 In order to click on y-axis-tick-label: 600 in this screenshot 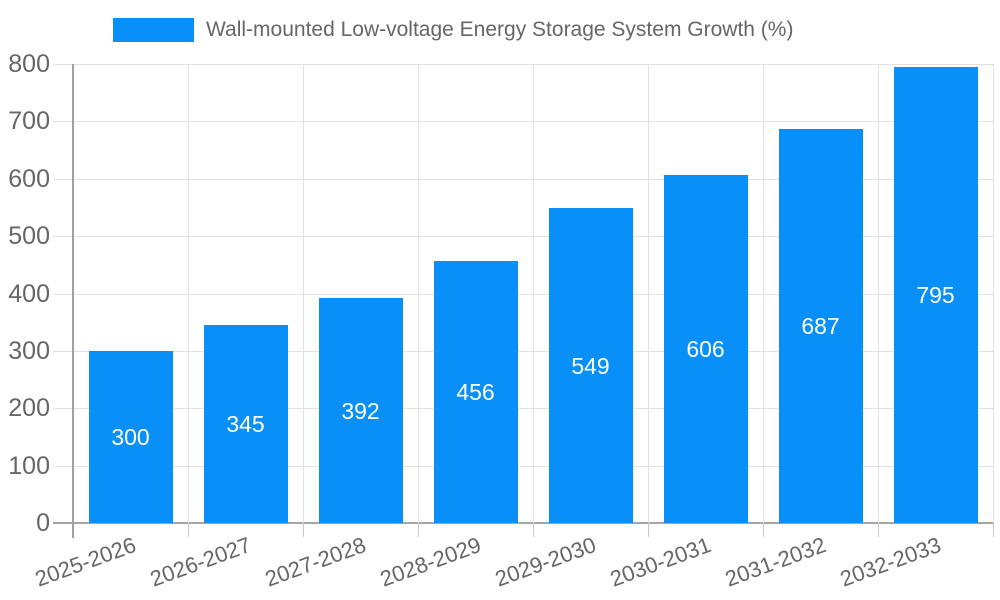, I will do `click(29, 178)`.